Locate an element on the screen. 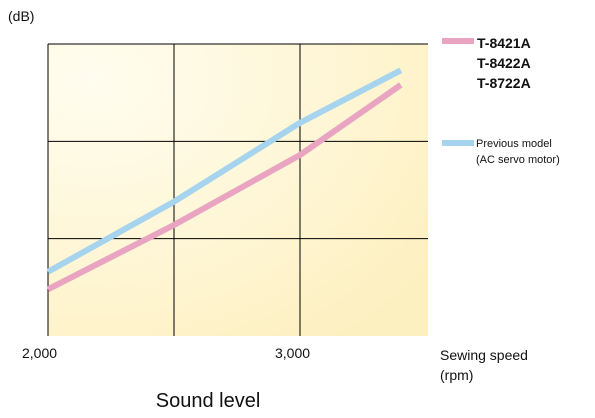 The image size is (595, 418). x-axis-label: Sewing speed (rpm) is located at coordinates (515, 365).